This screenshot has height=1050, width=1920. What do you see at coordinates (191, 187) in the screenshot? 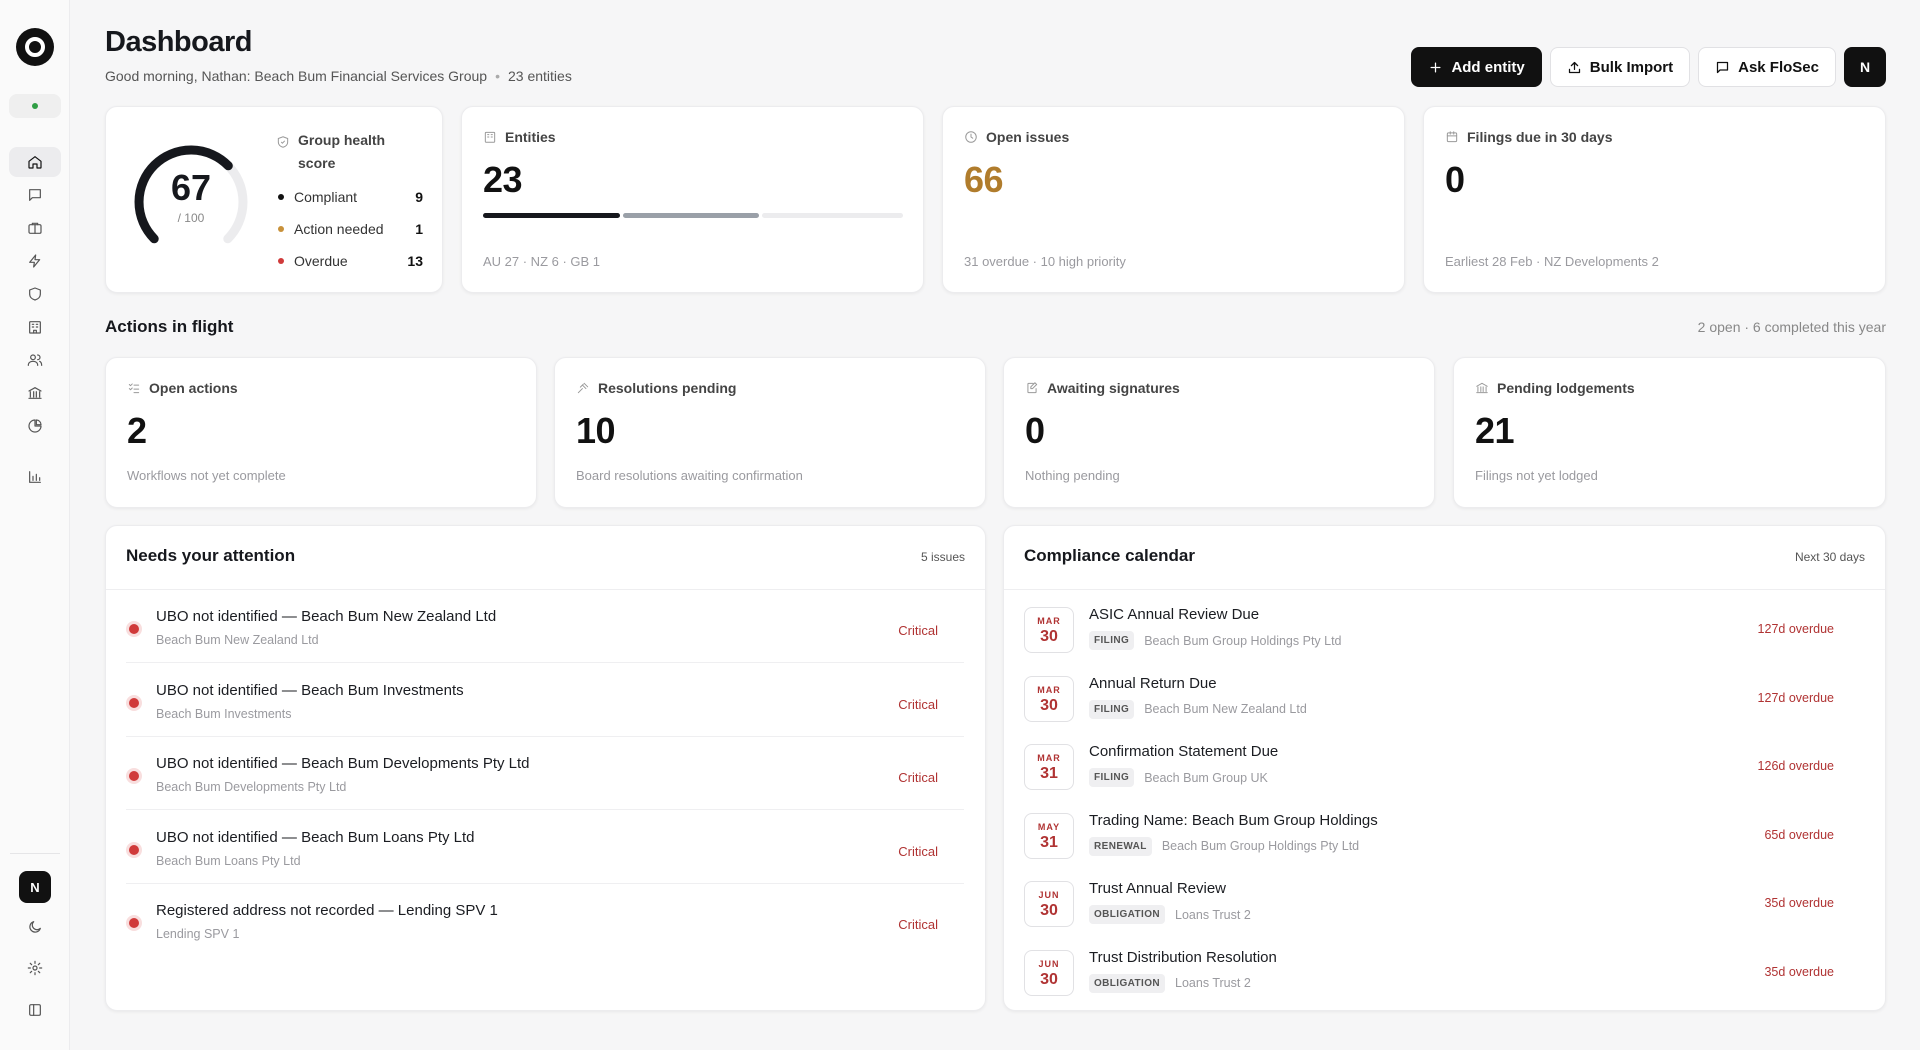
I see `health-score-value: 67` at bounding box center [191, 187].